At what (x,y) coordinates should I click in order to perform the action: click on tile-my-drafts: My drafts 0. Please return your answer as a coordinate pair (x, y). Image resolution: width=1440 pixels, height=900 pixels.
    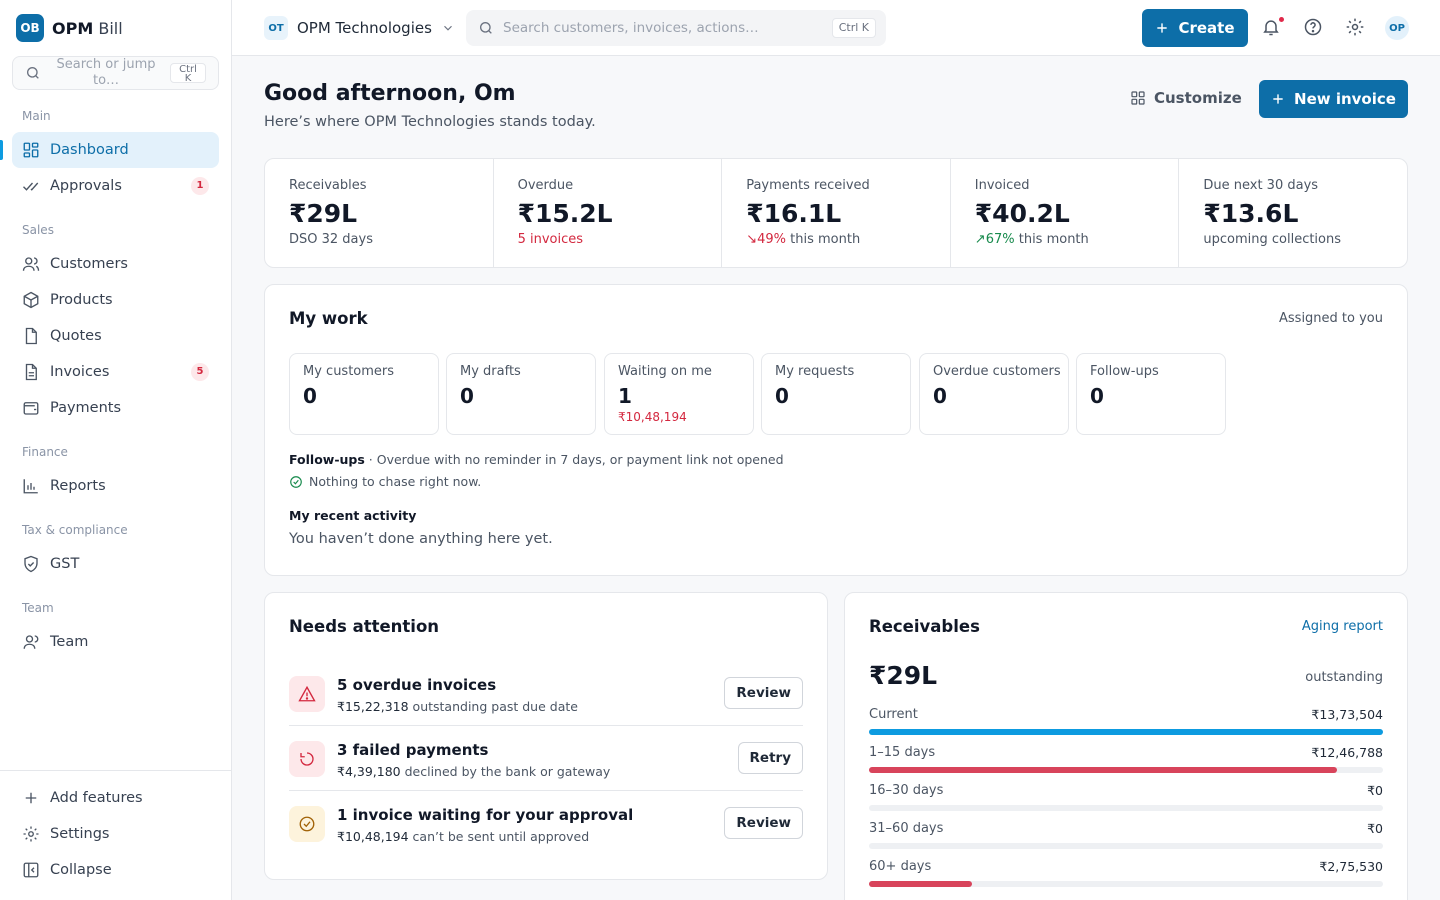
    Looking at the image, I should click on (521, 394).